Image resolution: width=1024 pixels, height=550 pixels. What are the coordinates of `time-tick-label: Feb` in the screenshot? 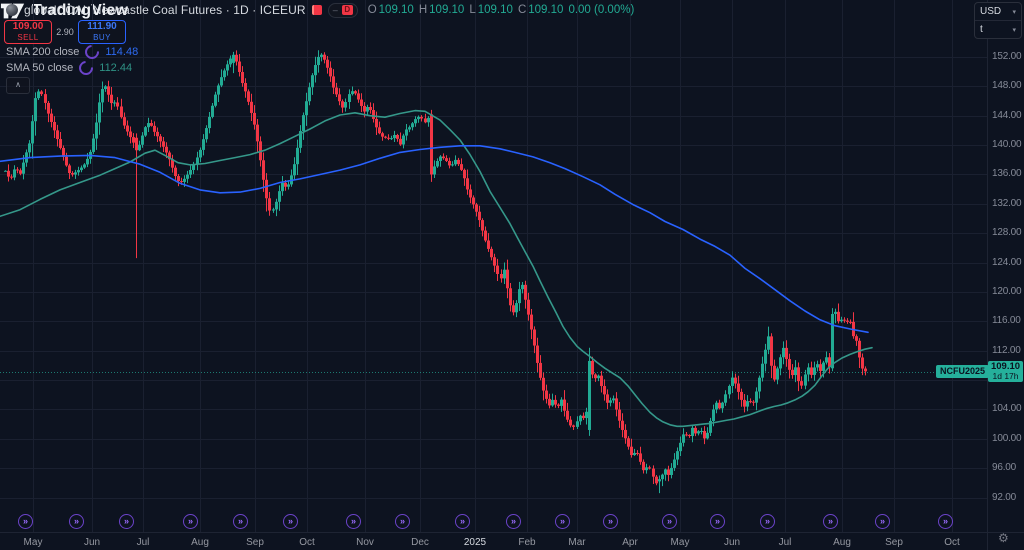 It's located at (527, 542).